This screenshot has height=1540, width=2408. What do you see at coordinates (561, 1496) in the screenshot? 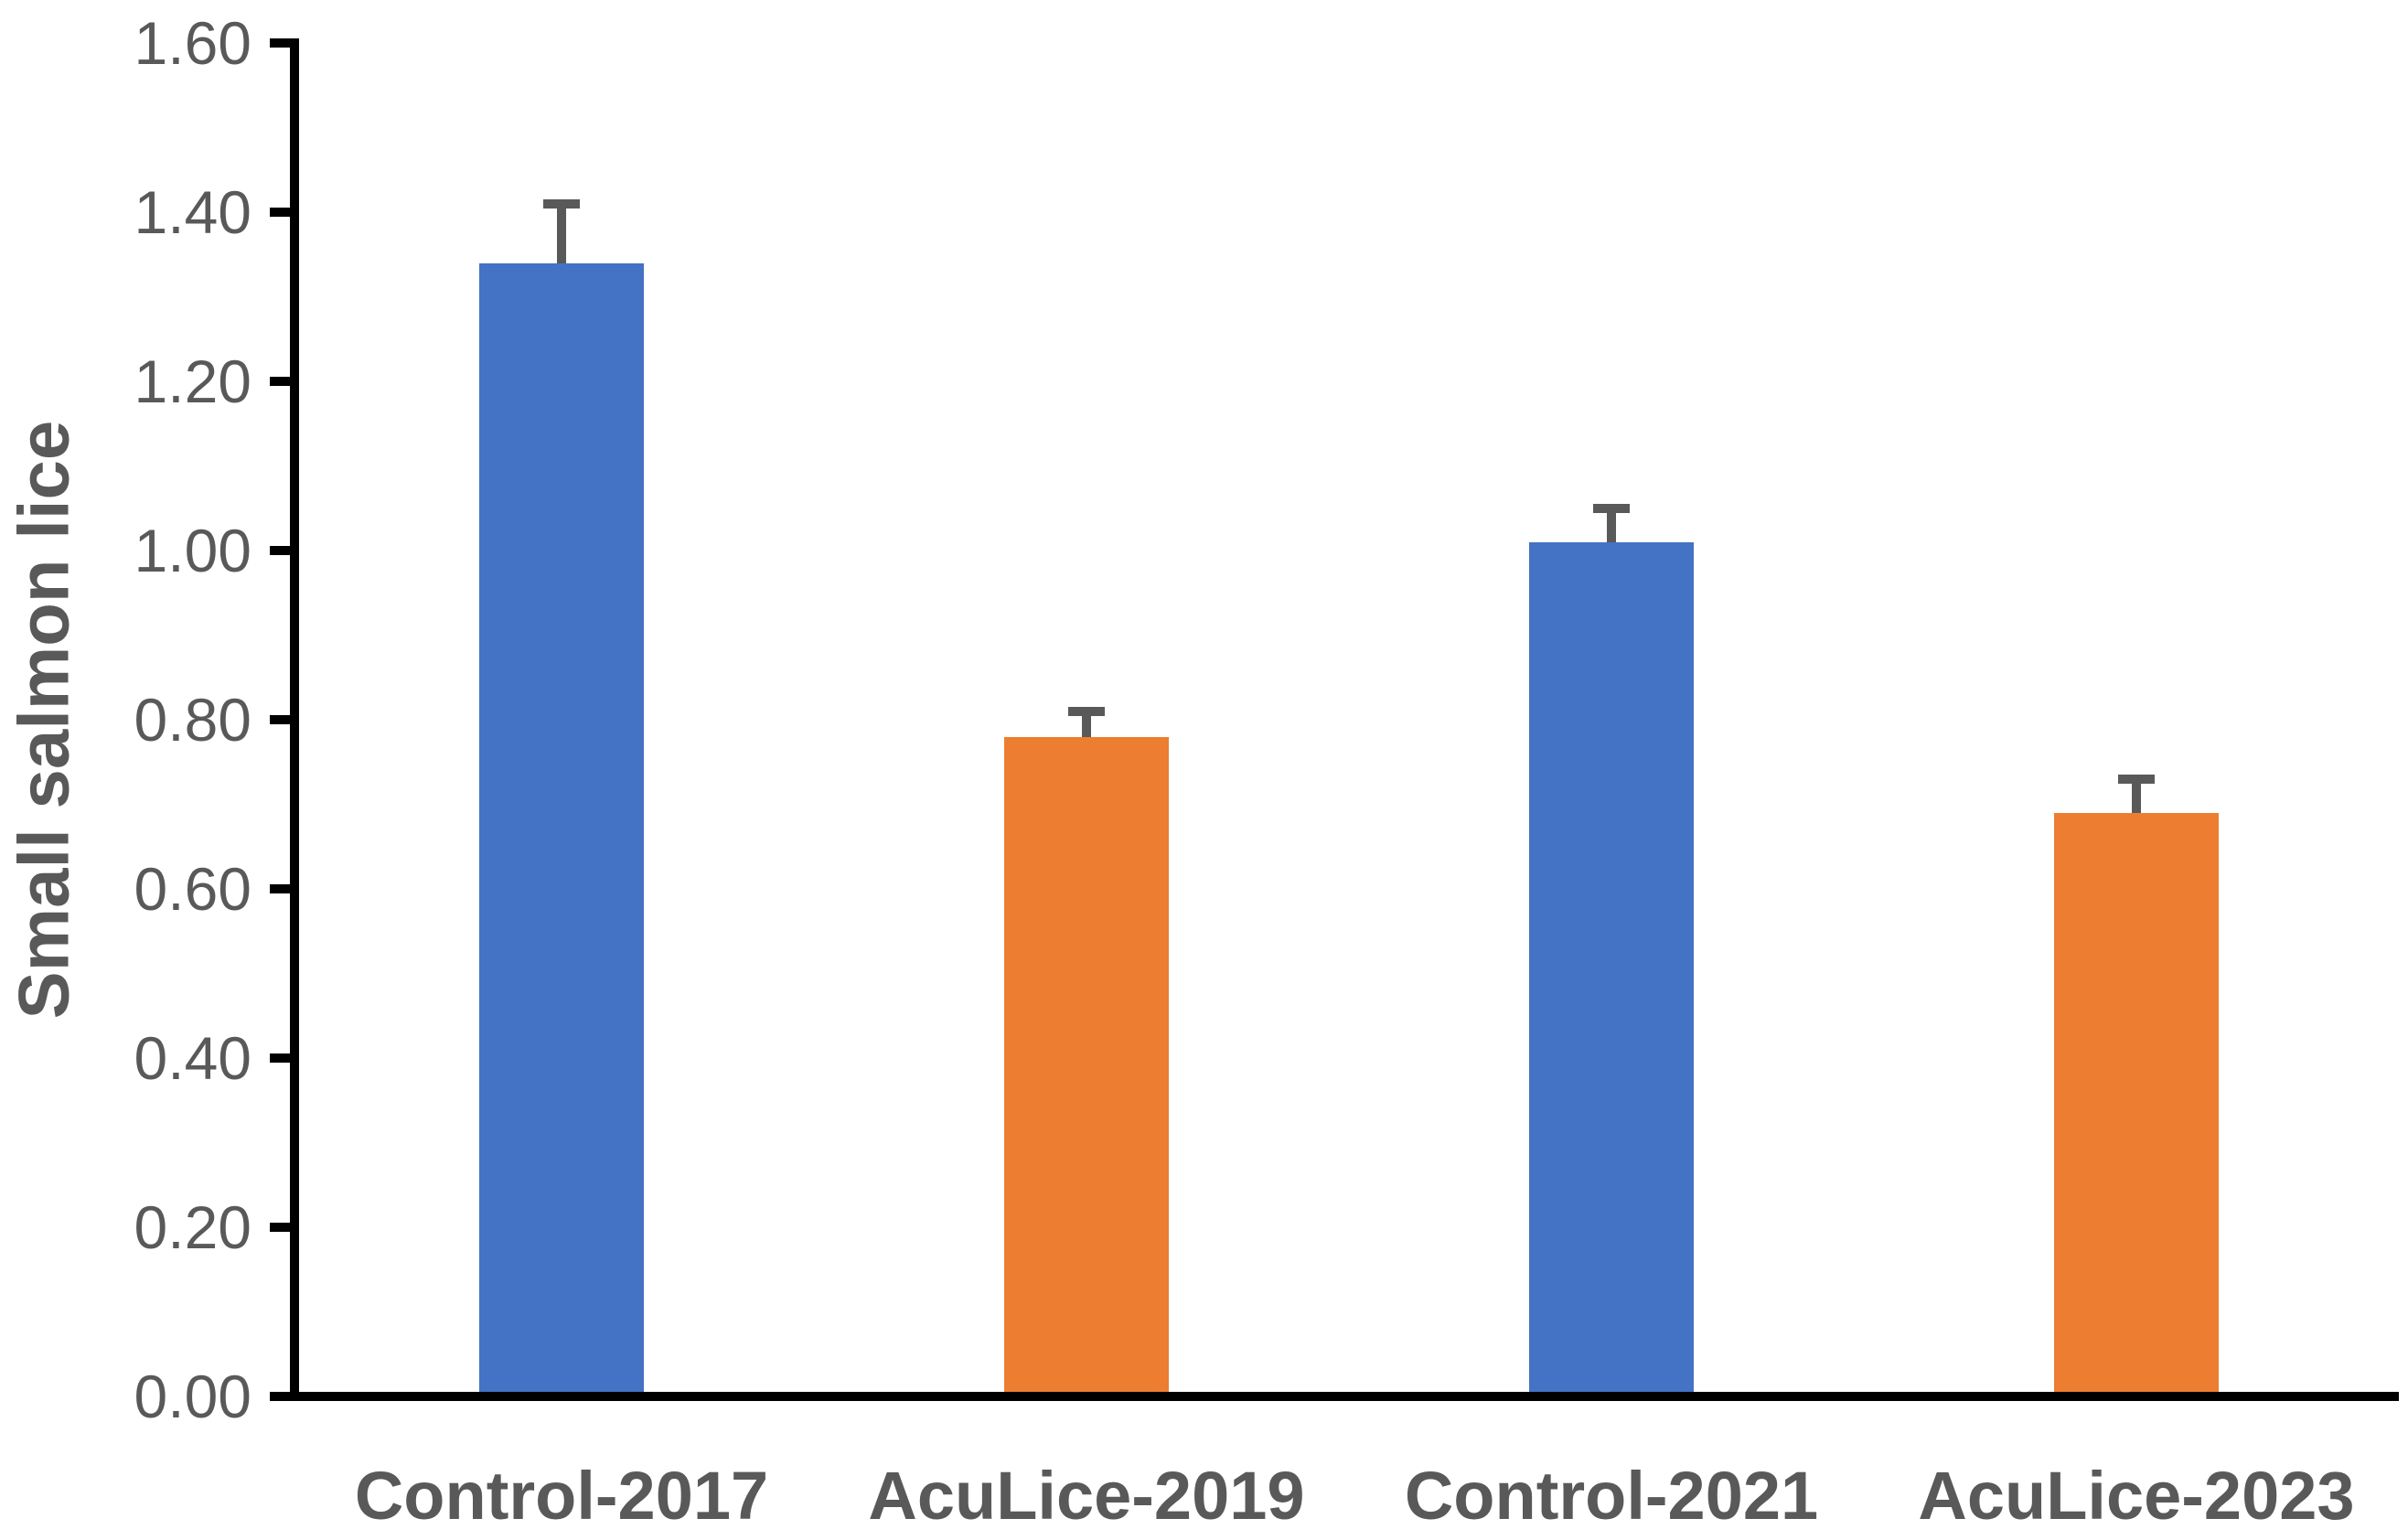
I see `x-category-label: Control-2017` at bounding box center [561, 1496].